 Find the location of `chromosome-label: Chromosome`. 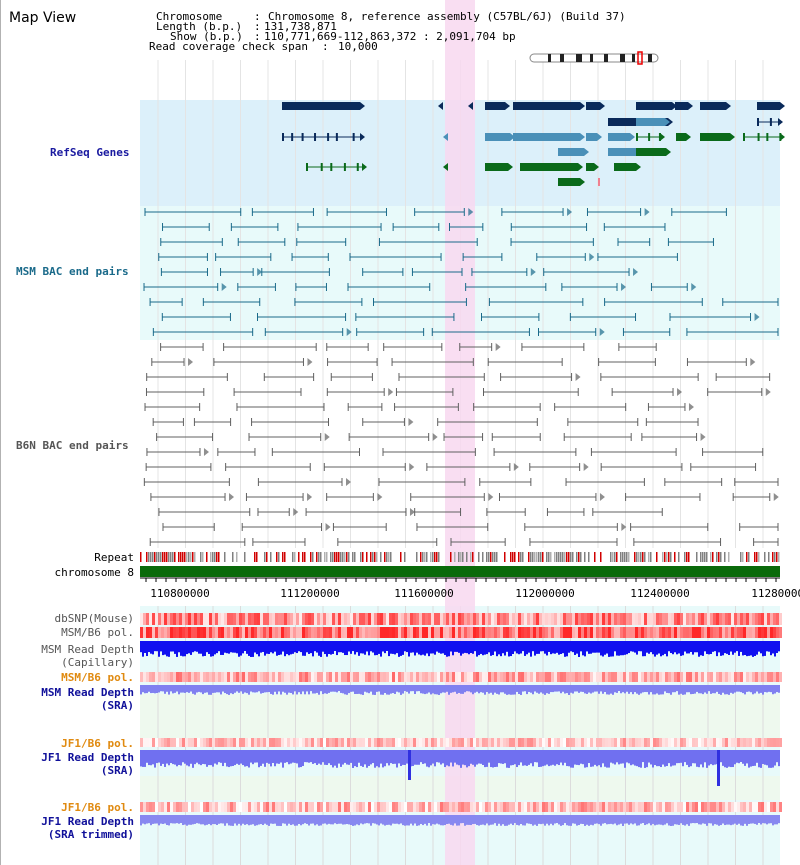

chromosome-label: Chromosome is located at coordinates (189, 16).